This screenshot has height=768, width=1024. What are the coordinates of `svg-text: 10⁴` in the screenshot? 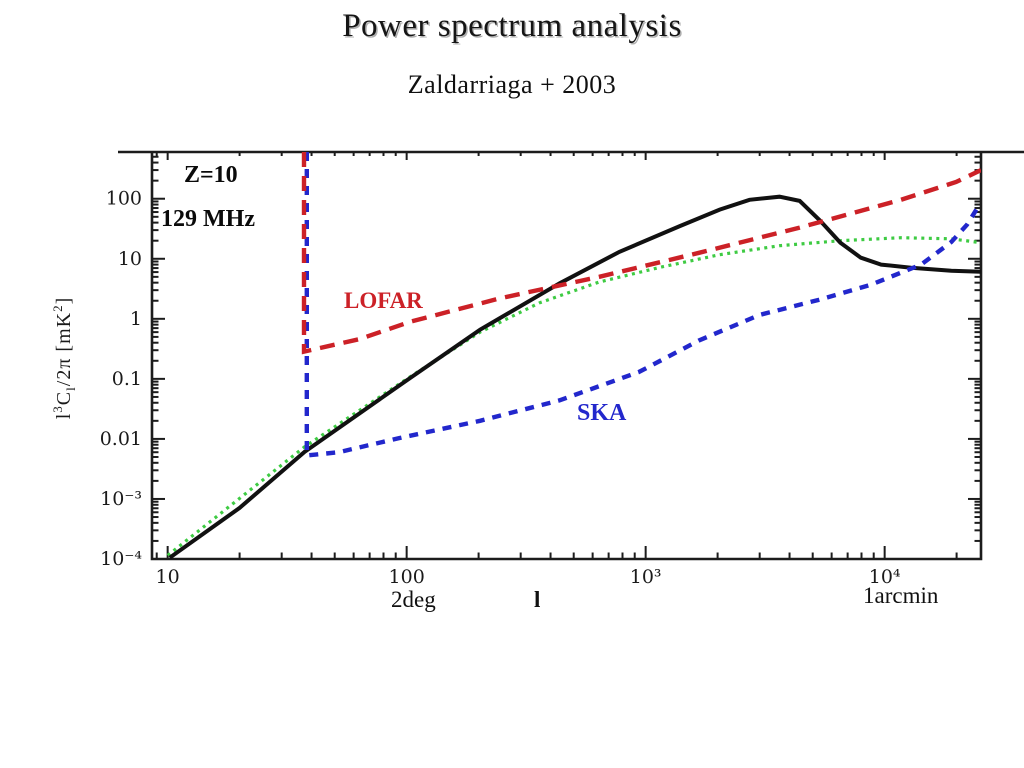 It's located at (885, 577).